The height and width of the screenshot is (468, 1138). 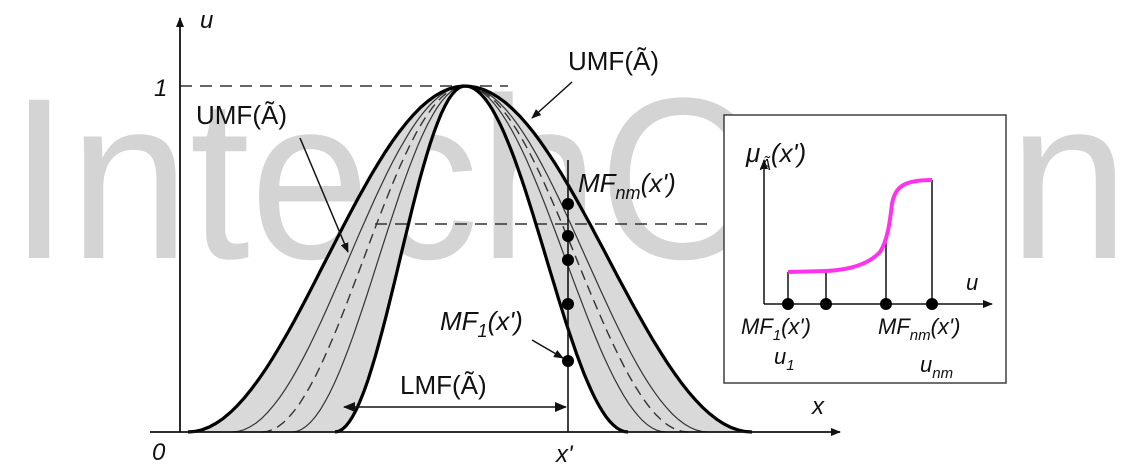 What do you see at coordinates (483, 331) in the screenshot?
I see `mf-1-subscript: 1` at bounding box center [483, 331].